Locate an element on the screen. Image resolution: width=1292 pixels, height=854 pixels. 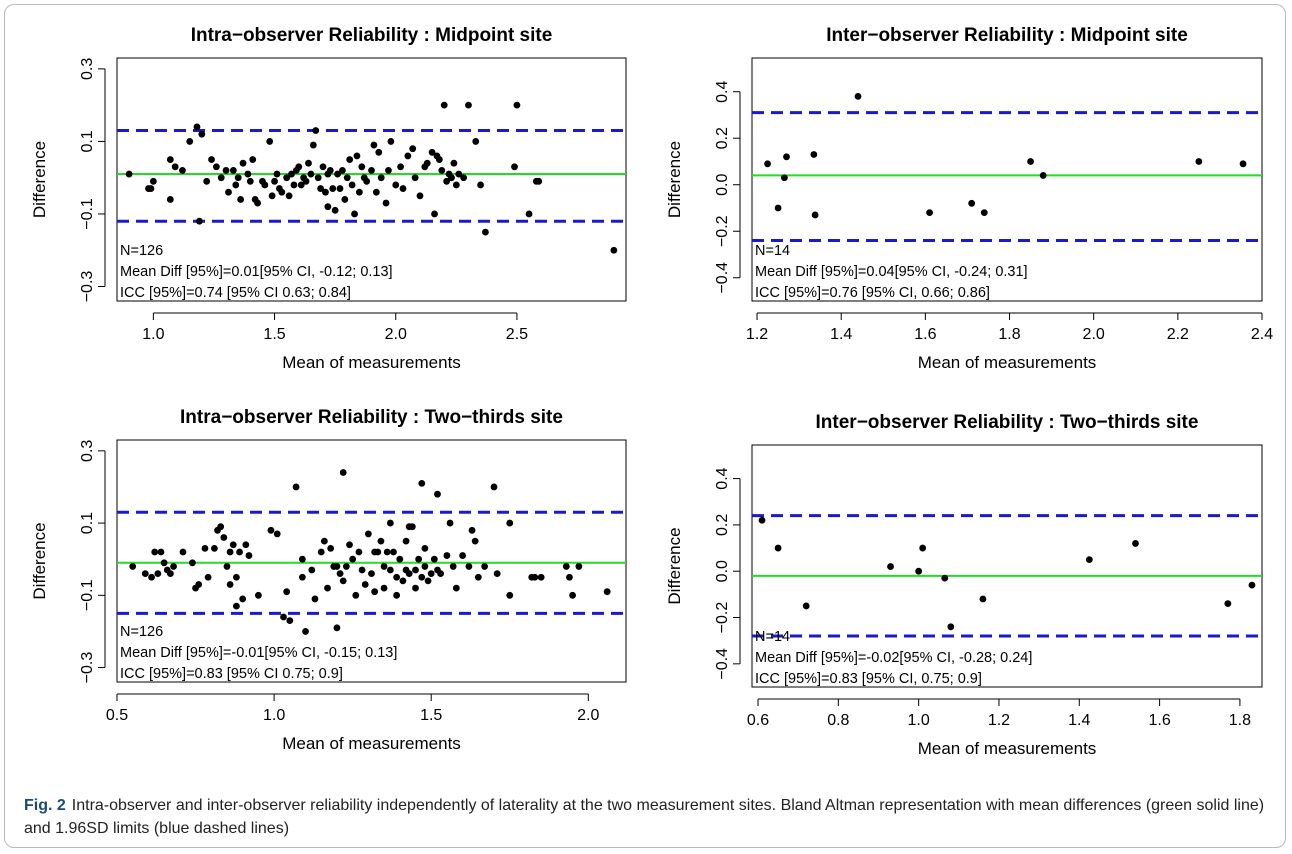
x-tick-label: 2.2 is located at coordinates (1178, 334).